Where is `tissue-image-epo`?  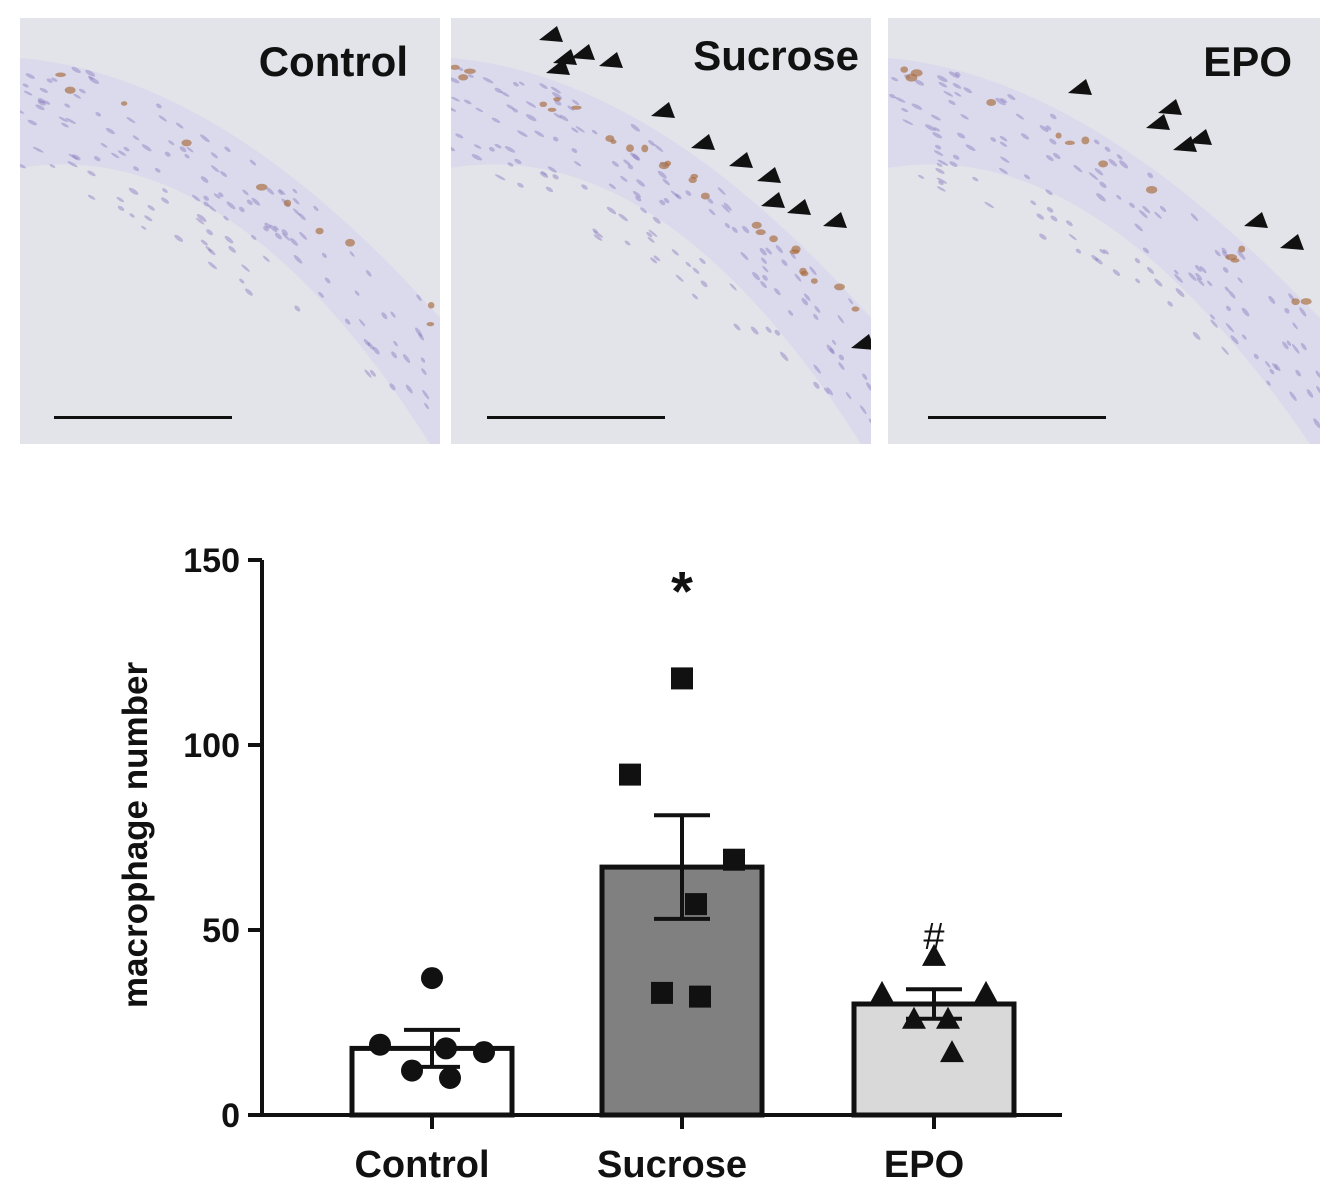
tissue-image-epo is located at coordinates (1104, 231).